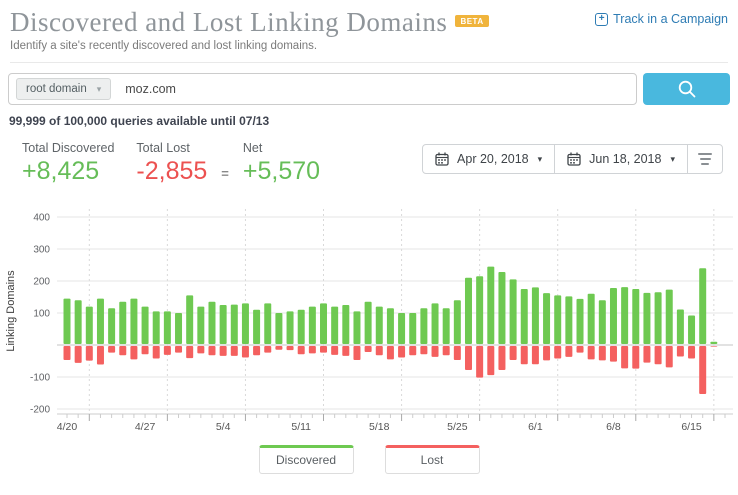  Describe the element at coordinates (306, 459) in the screenshot. I see `legend-item-discovered: Discovered` at that location.